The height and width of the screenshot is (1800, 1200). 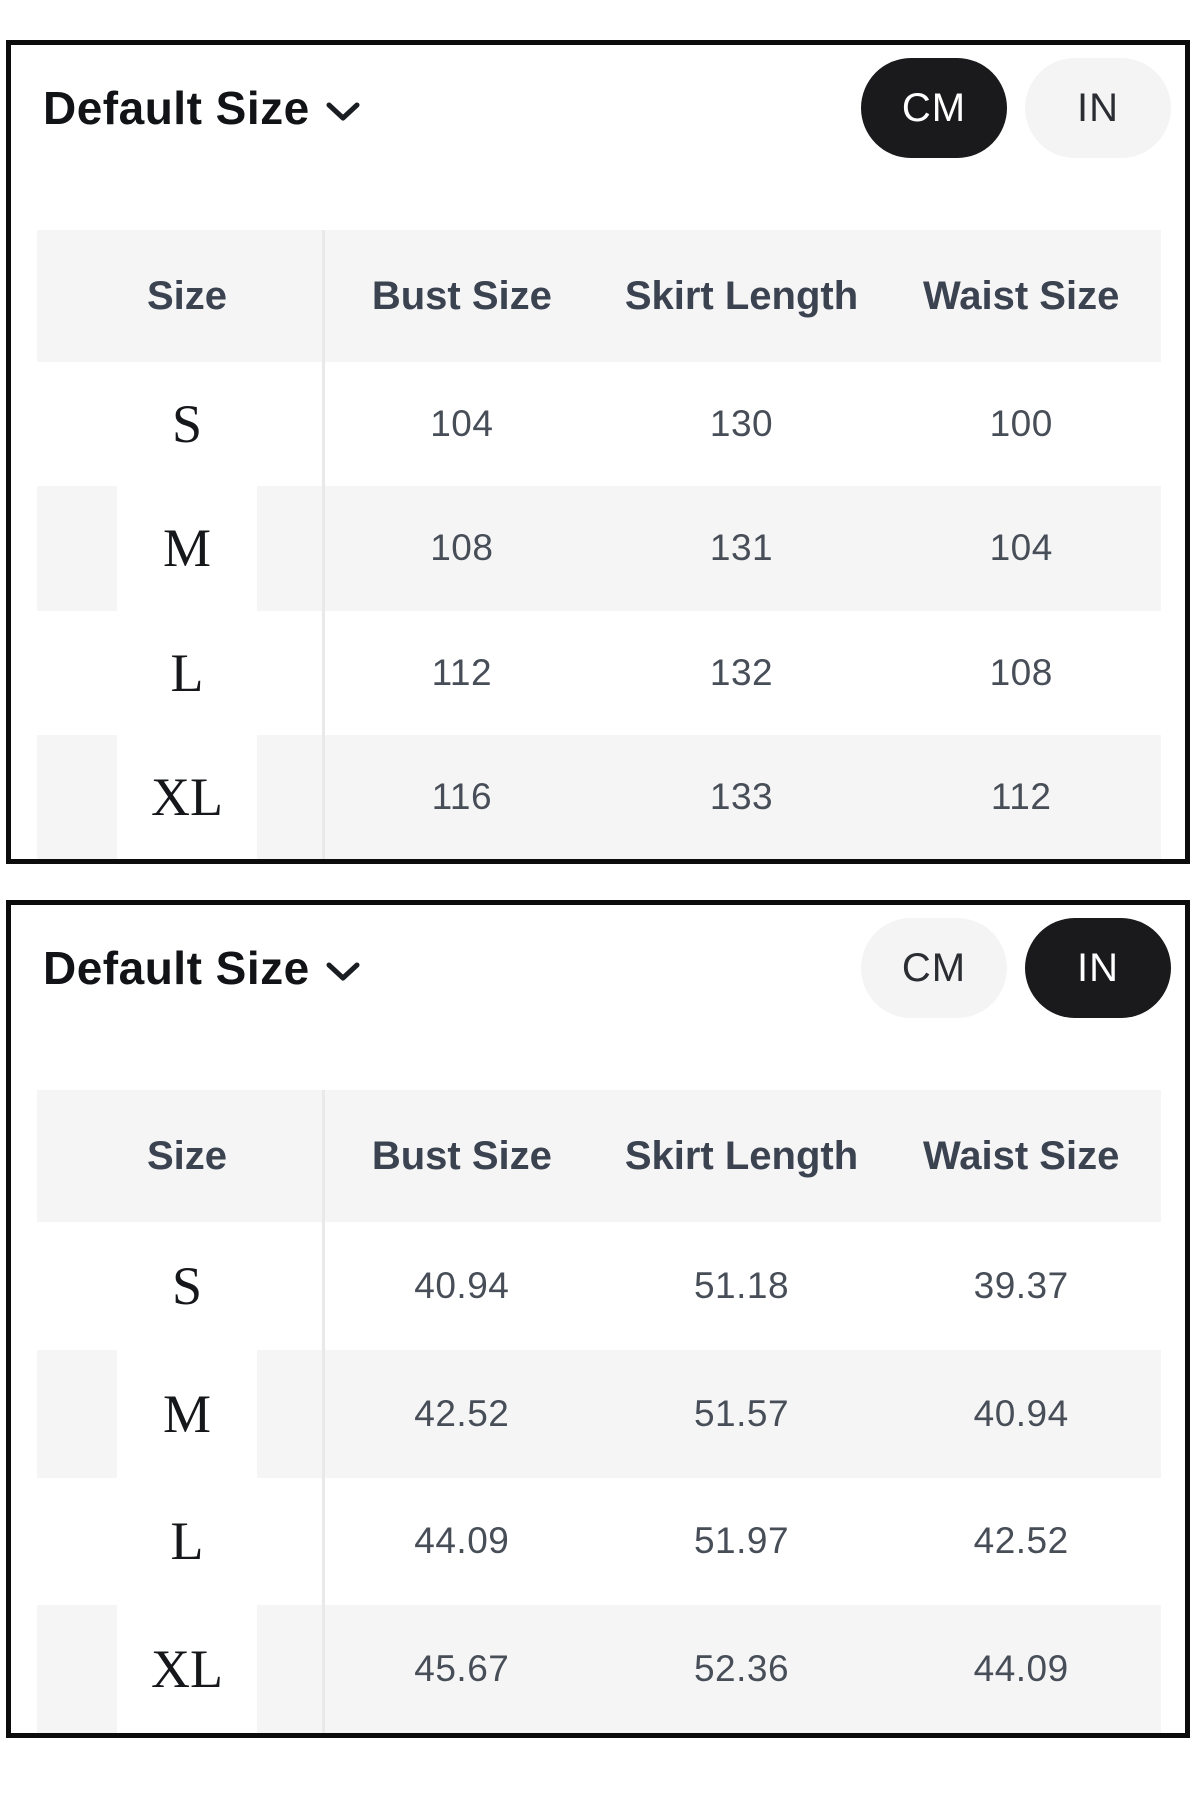 I want to click on waist-value: 108, so click(x=1021, y=672).